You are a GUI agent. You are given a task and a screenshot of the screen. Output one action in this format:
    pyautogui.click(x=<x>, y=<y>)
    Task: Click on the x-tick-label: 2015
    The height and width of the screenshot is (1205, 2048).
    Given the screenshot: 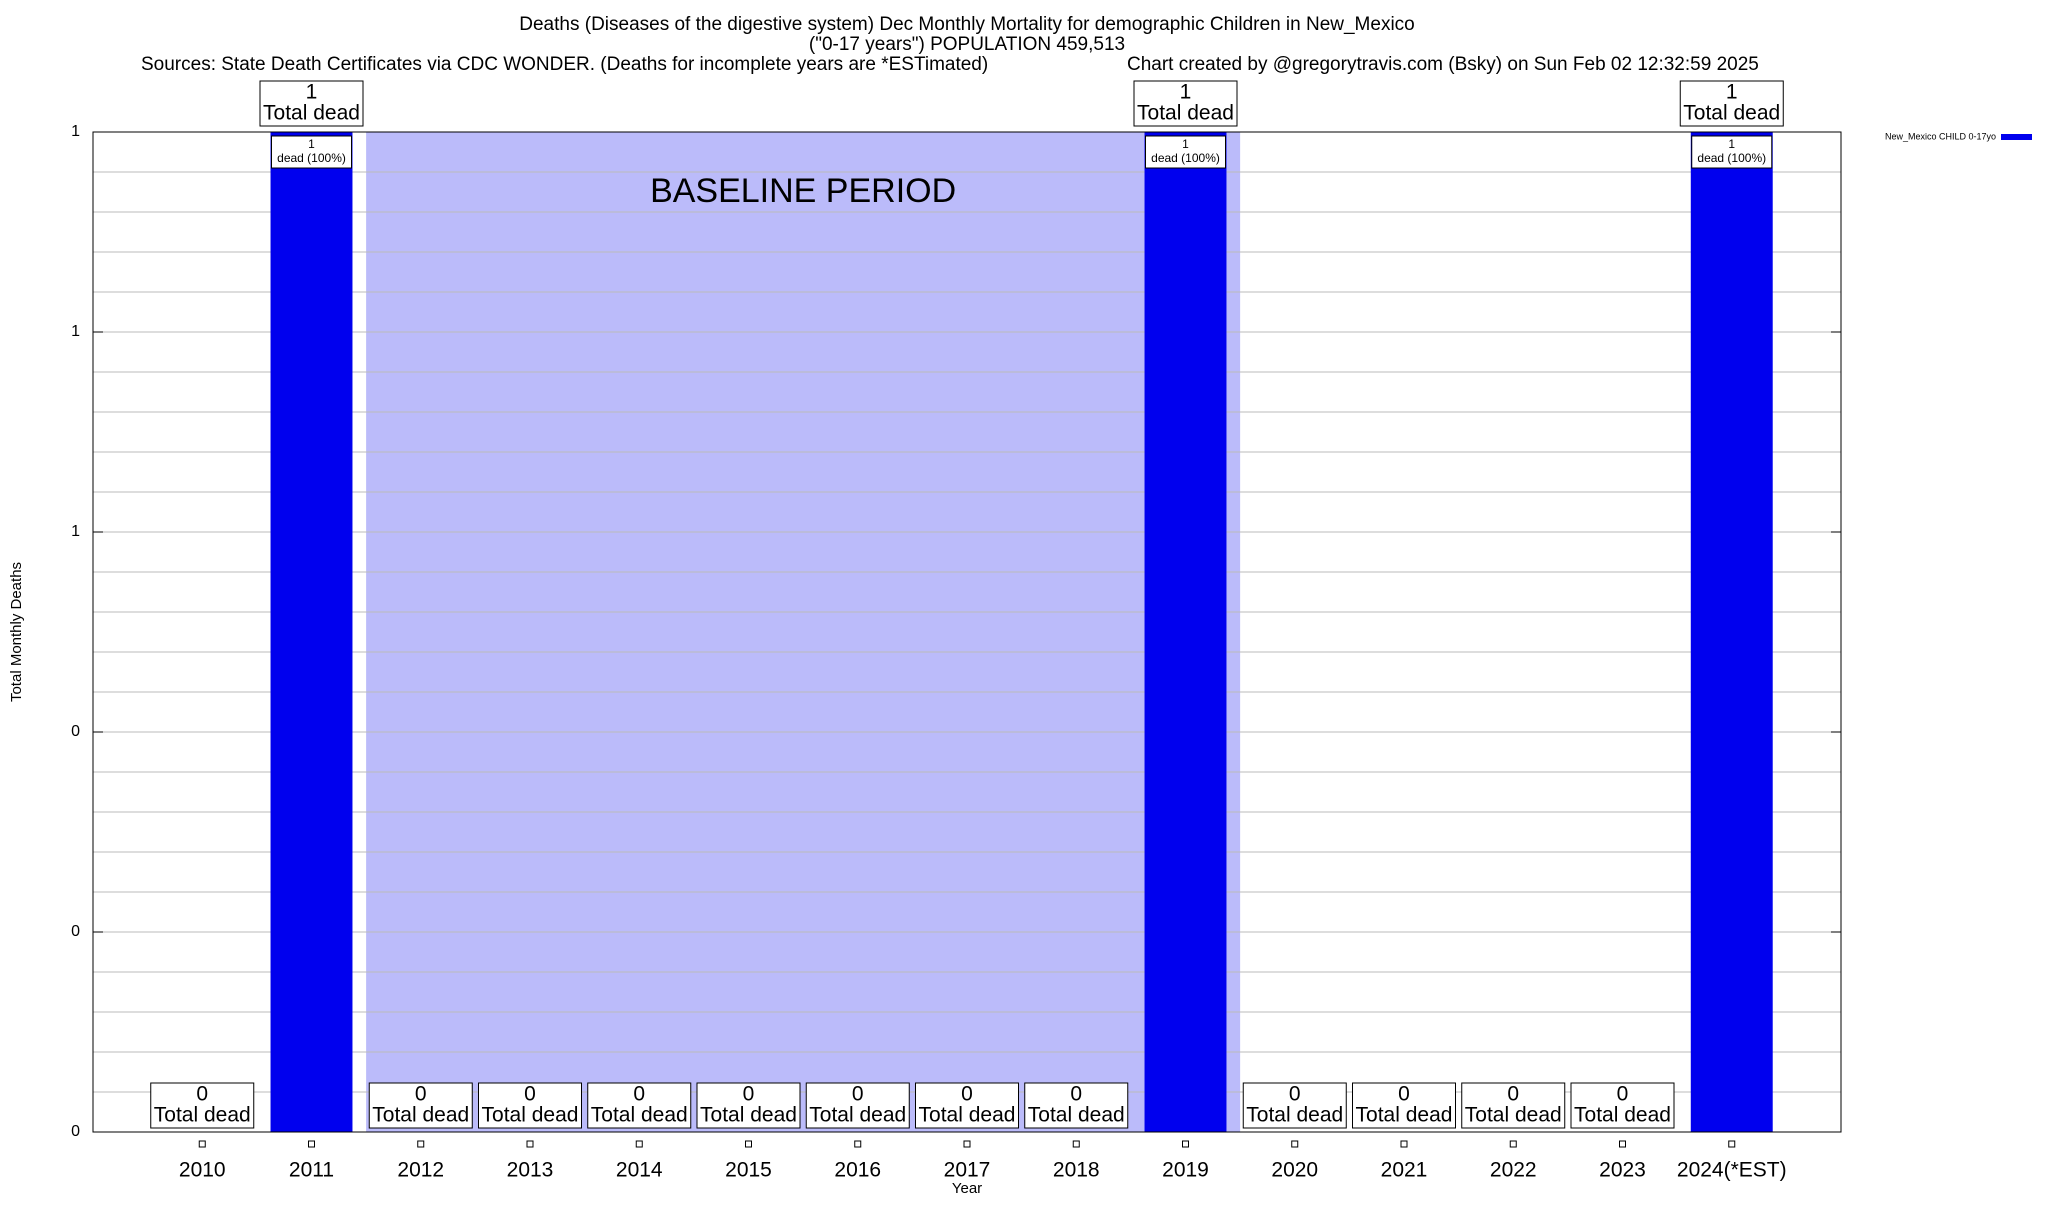 What is the action you would take?
    pyautogui.click(x=748, y=1170)
    